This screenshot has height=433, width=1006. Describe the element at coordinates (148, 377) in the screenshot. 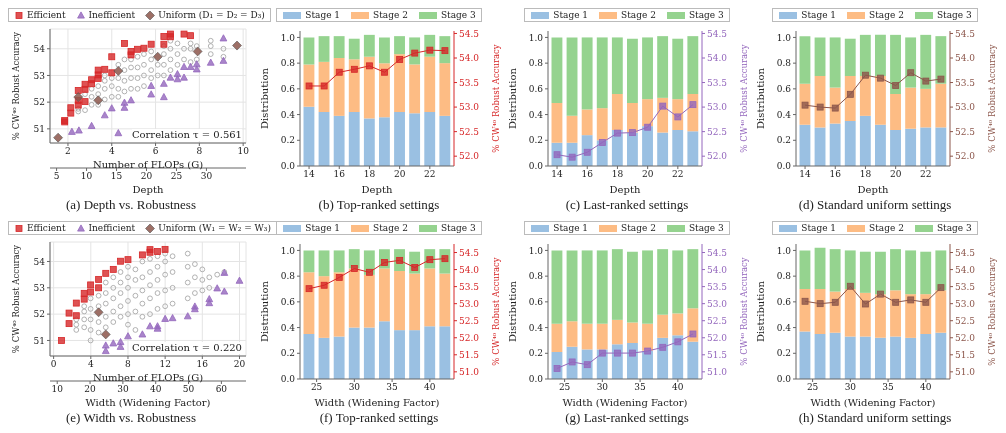

I see `x-axis-title: Number of FLOPs (G)` at that location.